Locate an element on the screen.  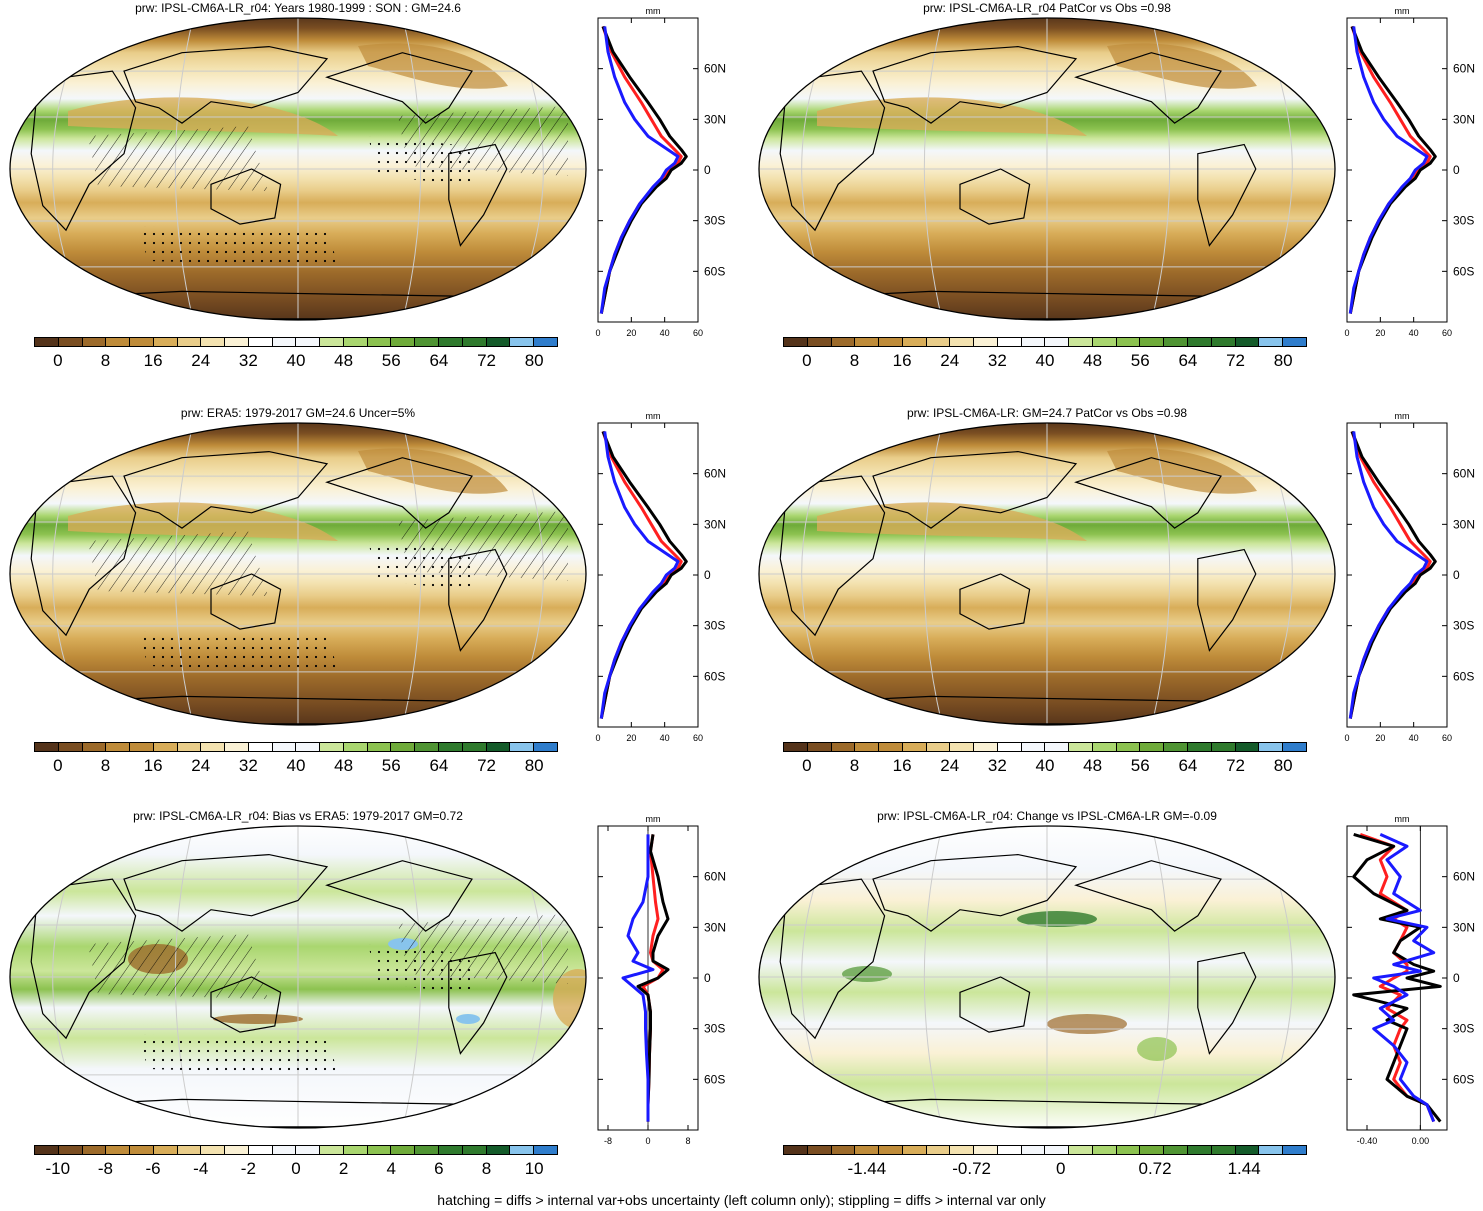
colorbar-tick-label: 6 is located at coordinates (439, 1168).